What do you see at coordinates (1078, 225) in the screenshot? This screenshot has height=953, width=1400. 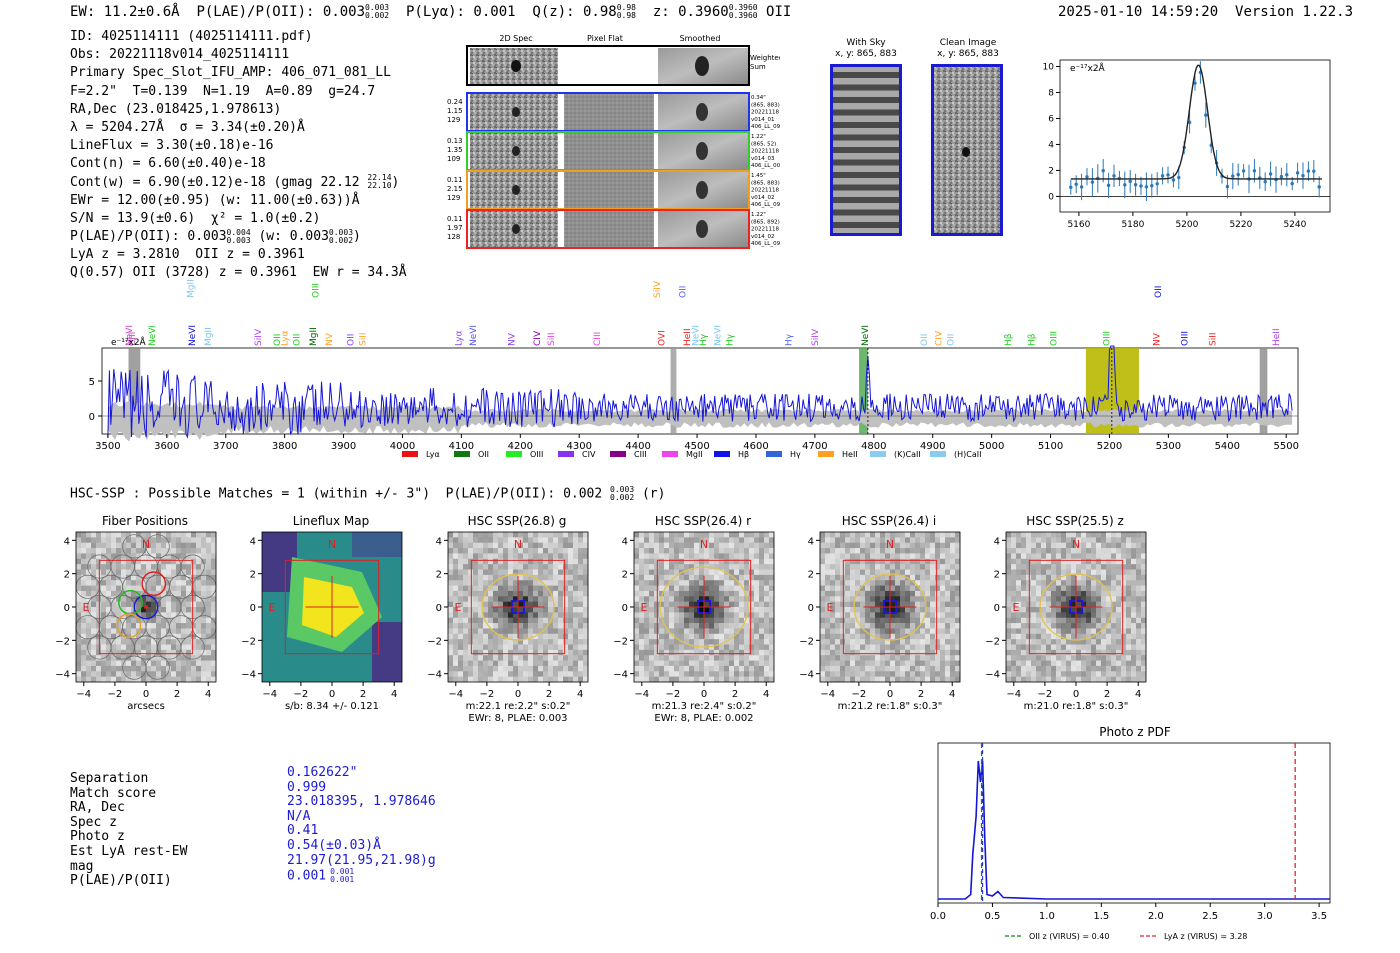 I see `x-tick-label: 5160` at bounding box center [1078, 225].